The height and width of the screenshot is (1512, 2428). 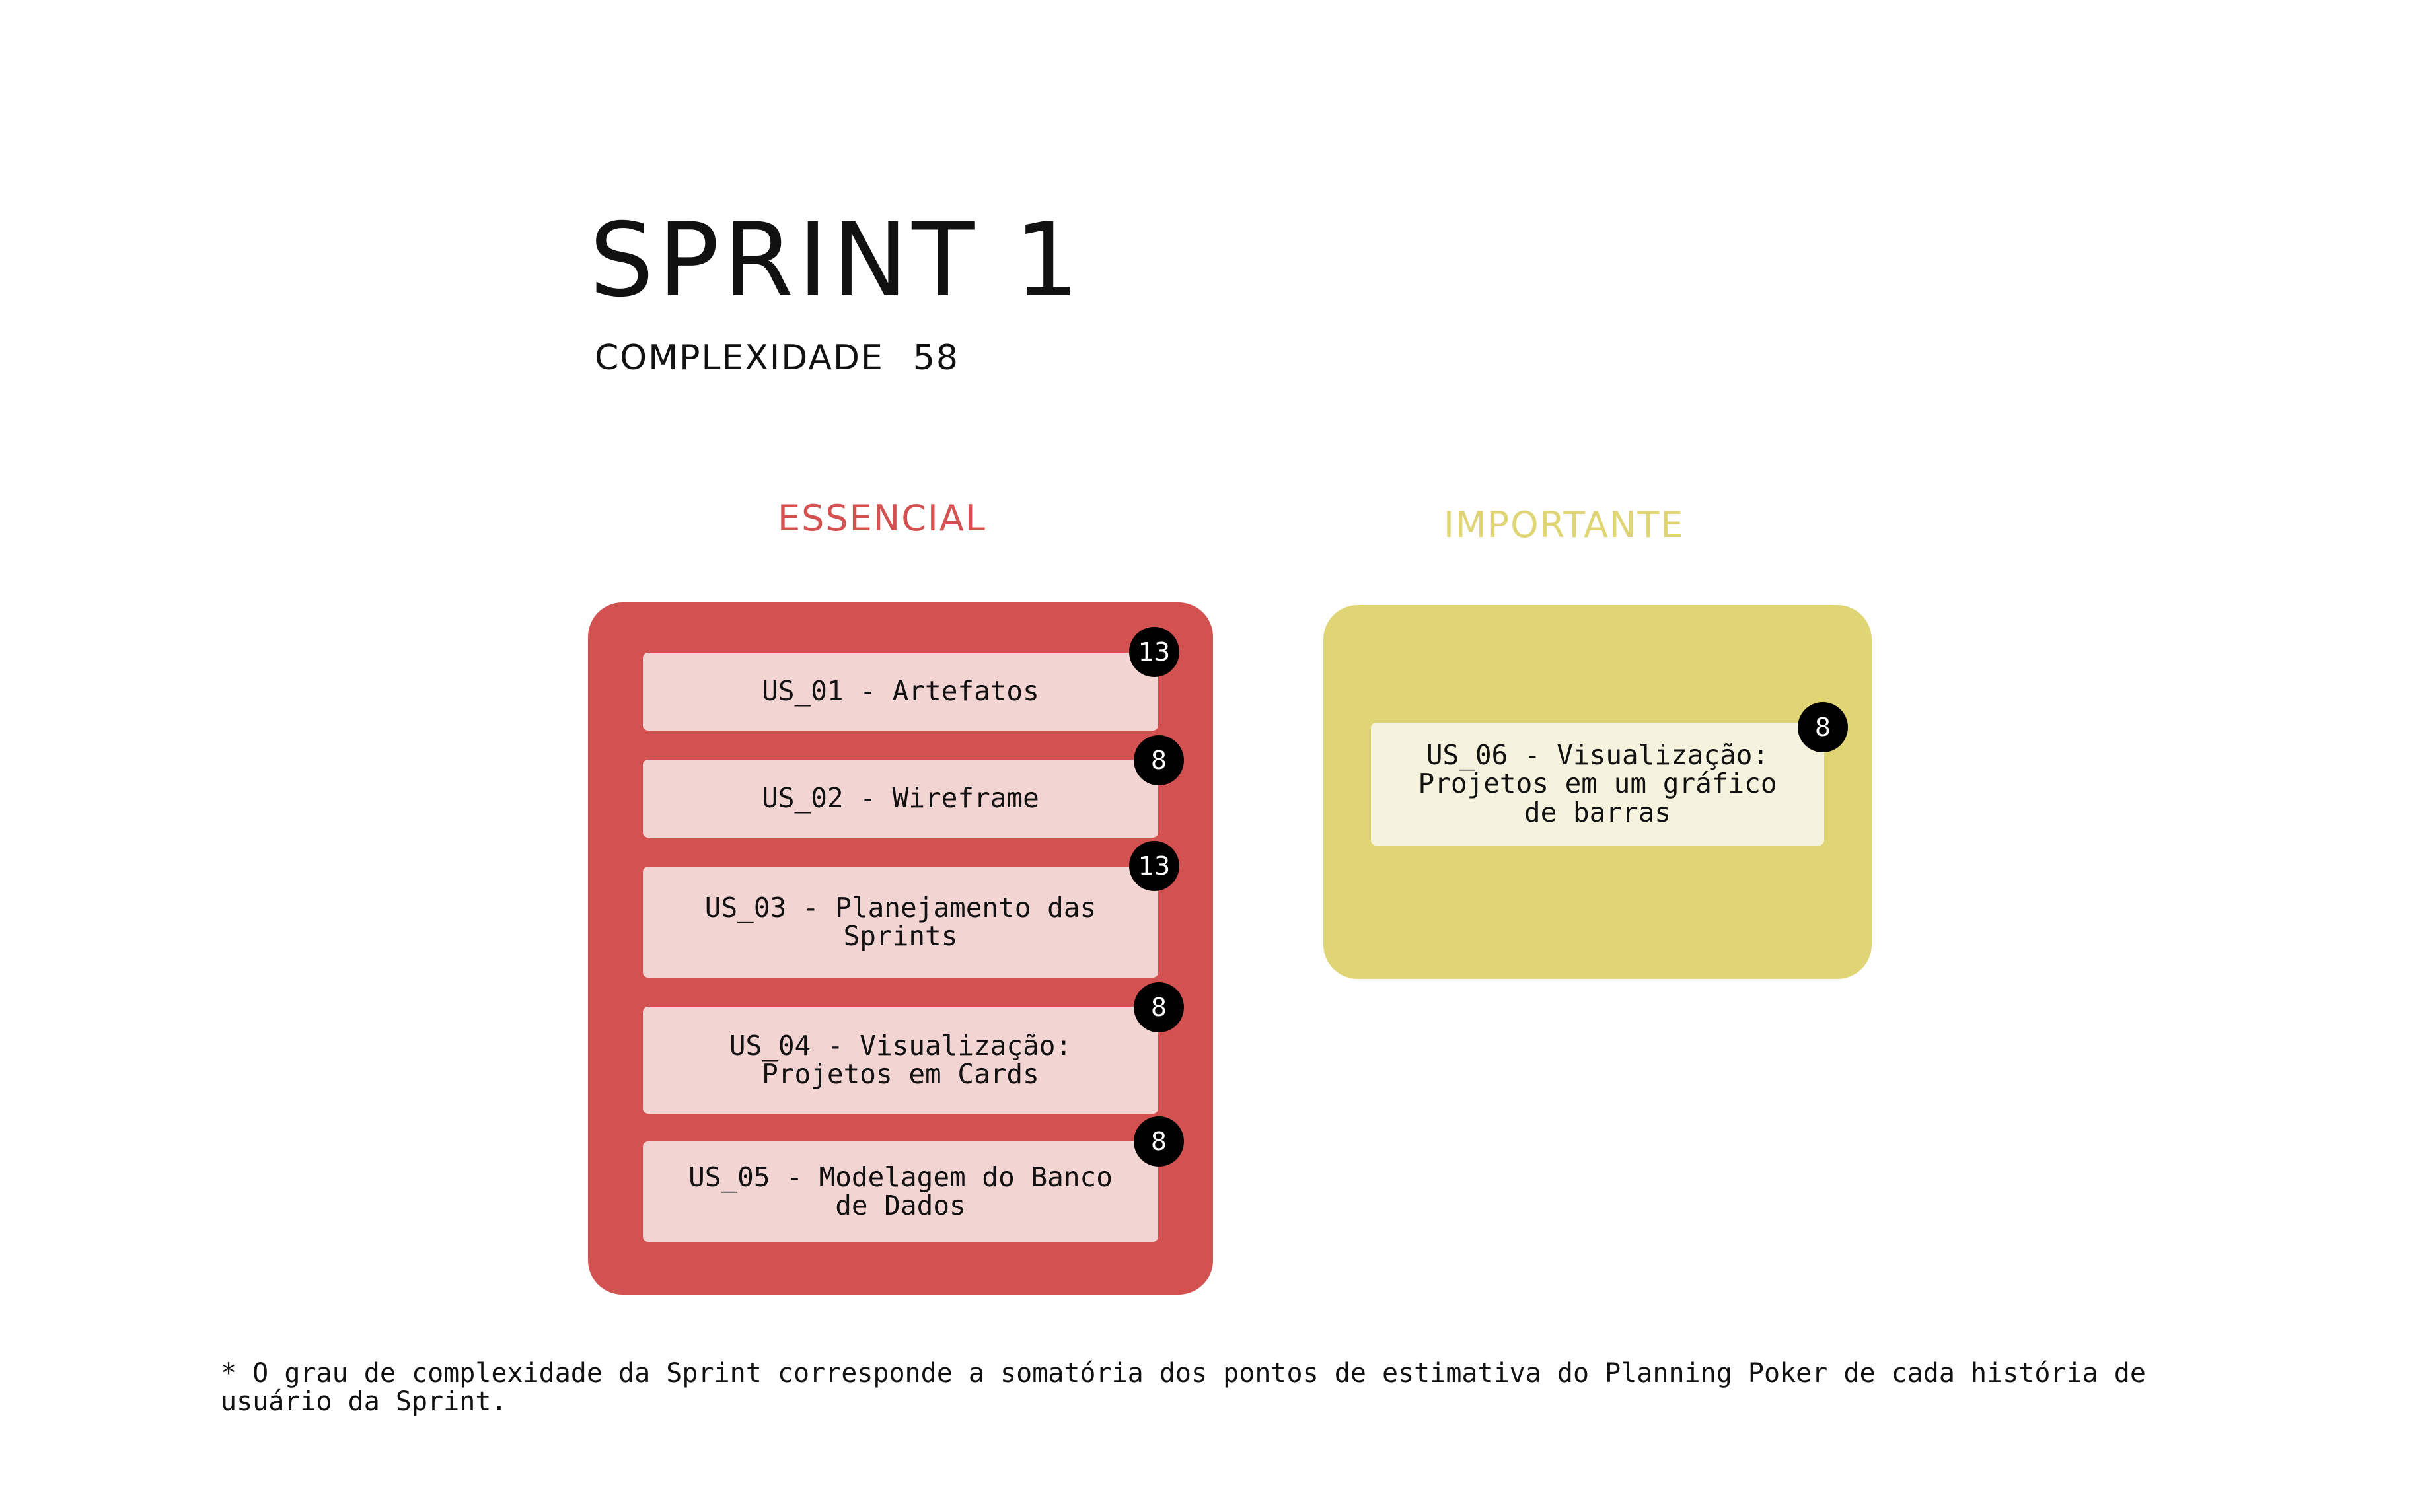 I want to click on story-label: US_04 - Visualização: Projetos em Cards, so click(x=900, y=1059).